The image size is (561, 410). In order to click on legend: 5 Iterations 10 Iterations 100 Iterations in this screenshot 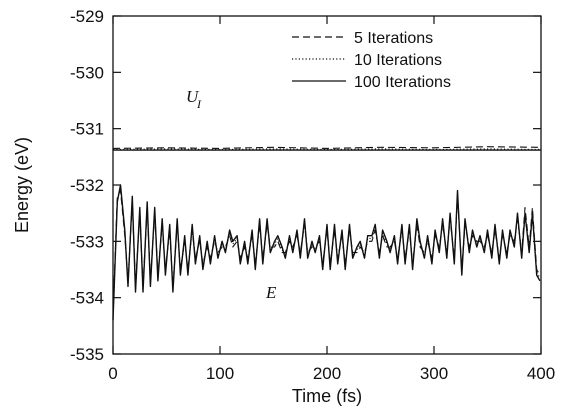, I will do `click(371, 60)`.